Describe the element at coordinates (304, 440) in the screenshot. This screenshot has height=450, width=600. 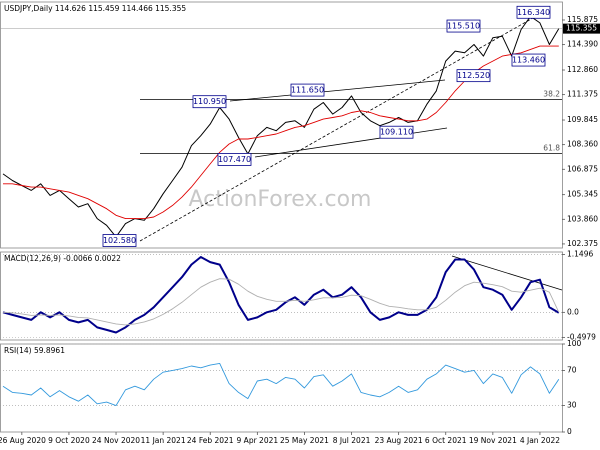
I see `x-tick-label: 25 May 2021` at that location.